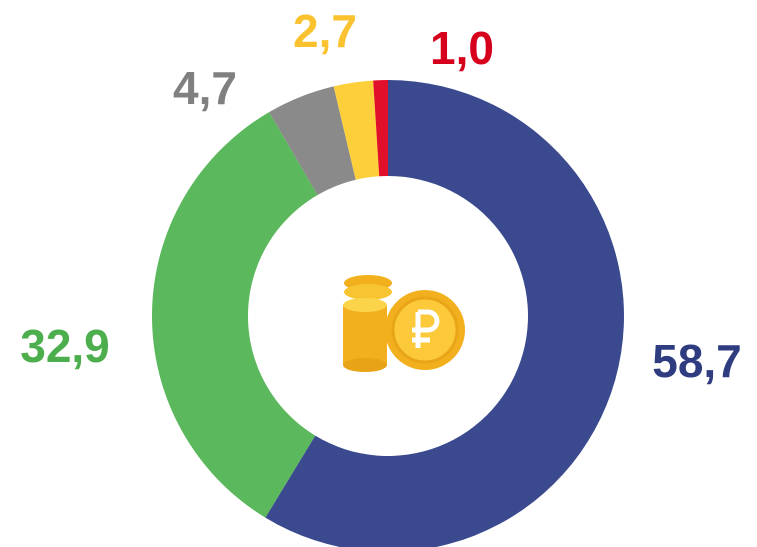 This screenshot has width=757, height=547. I want to click on data-label: 2,7, so click(325, 31).